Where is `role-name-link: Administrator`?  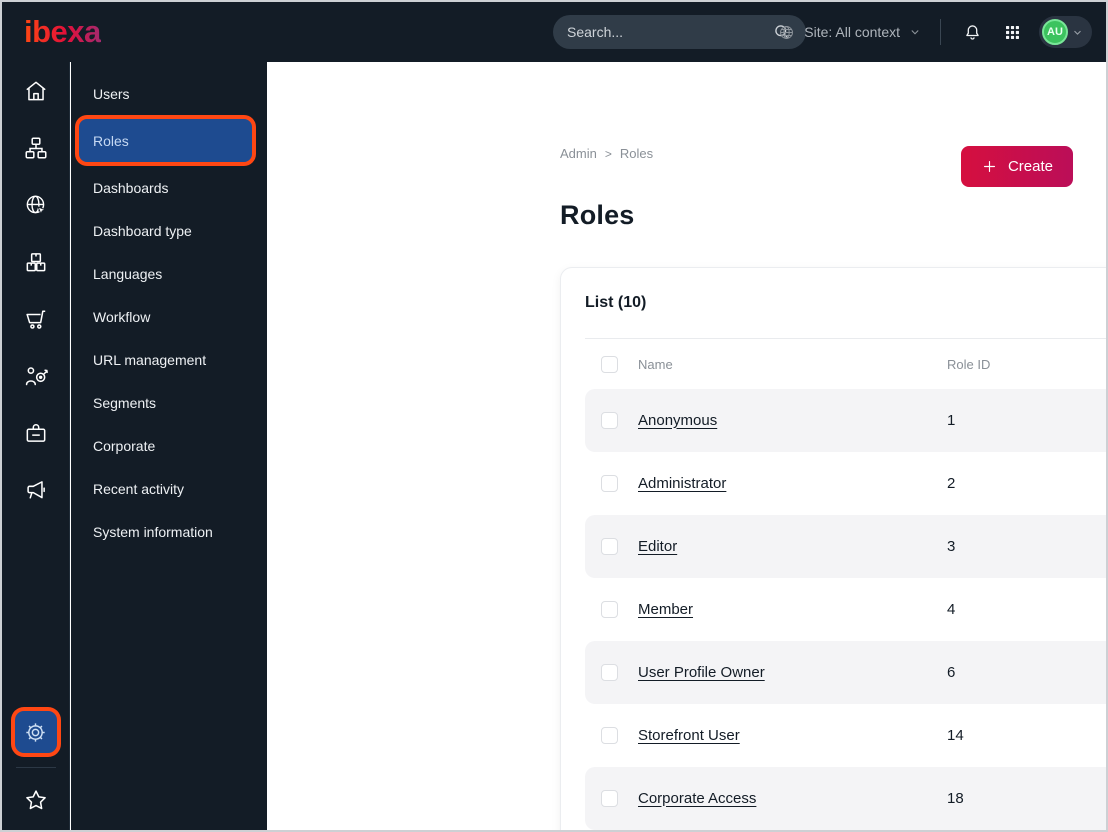 role-name-link: Administrator is located at coordinates (682, 483).